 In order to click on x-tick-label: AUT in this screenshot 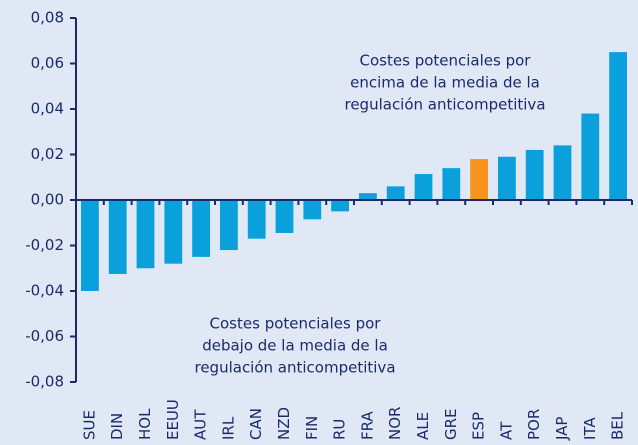, I will do `click(201, 424)`.